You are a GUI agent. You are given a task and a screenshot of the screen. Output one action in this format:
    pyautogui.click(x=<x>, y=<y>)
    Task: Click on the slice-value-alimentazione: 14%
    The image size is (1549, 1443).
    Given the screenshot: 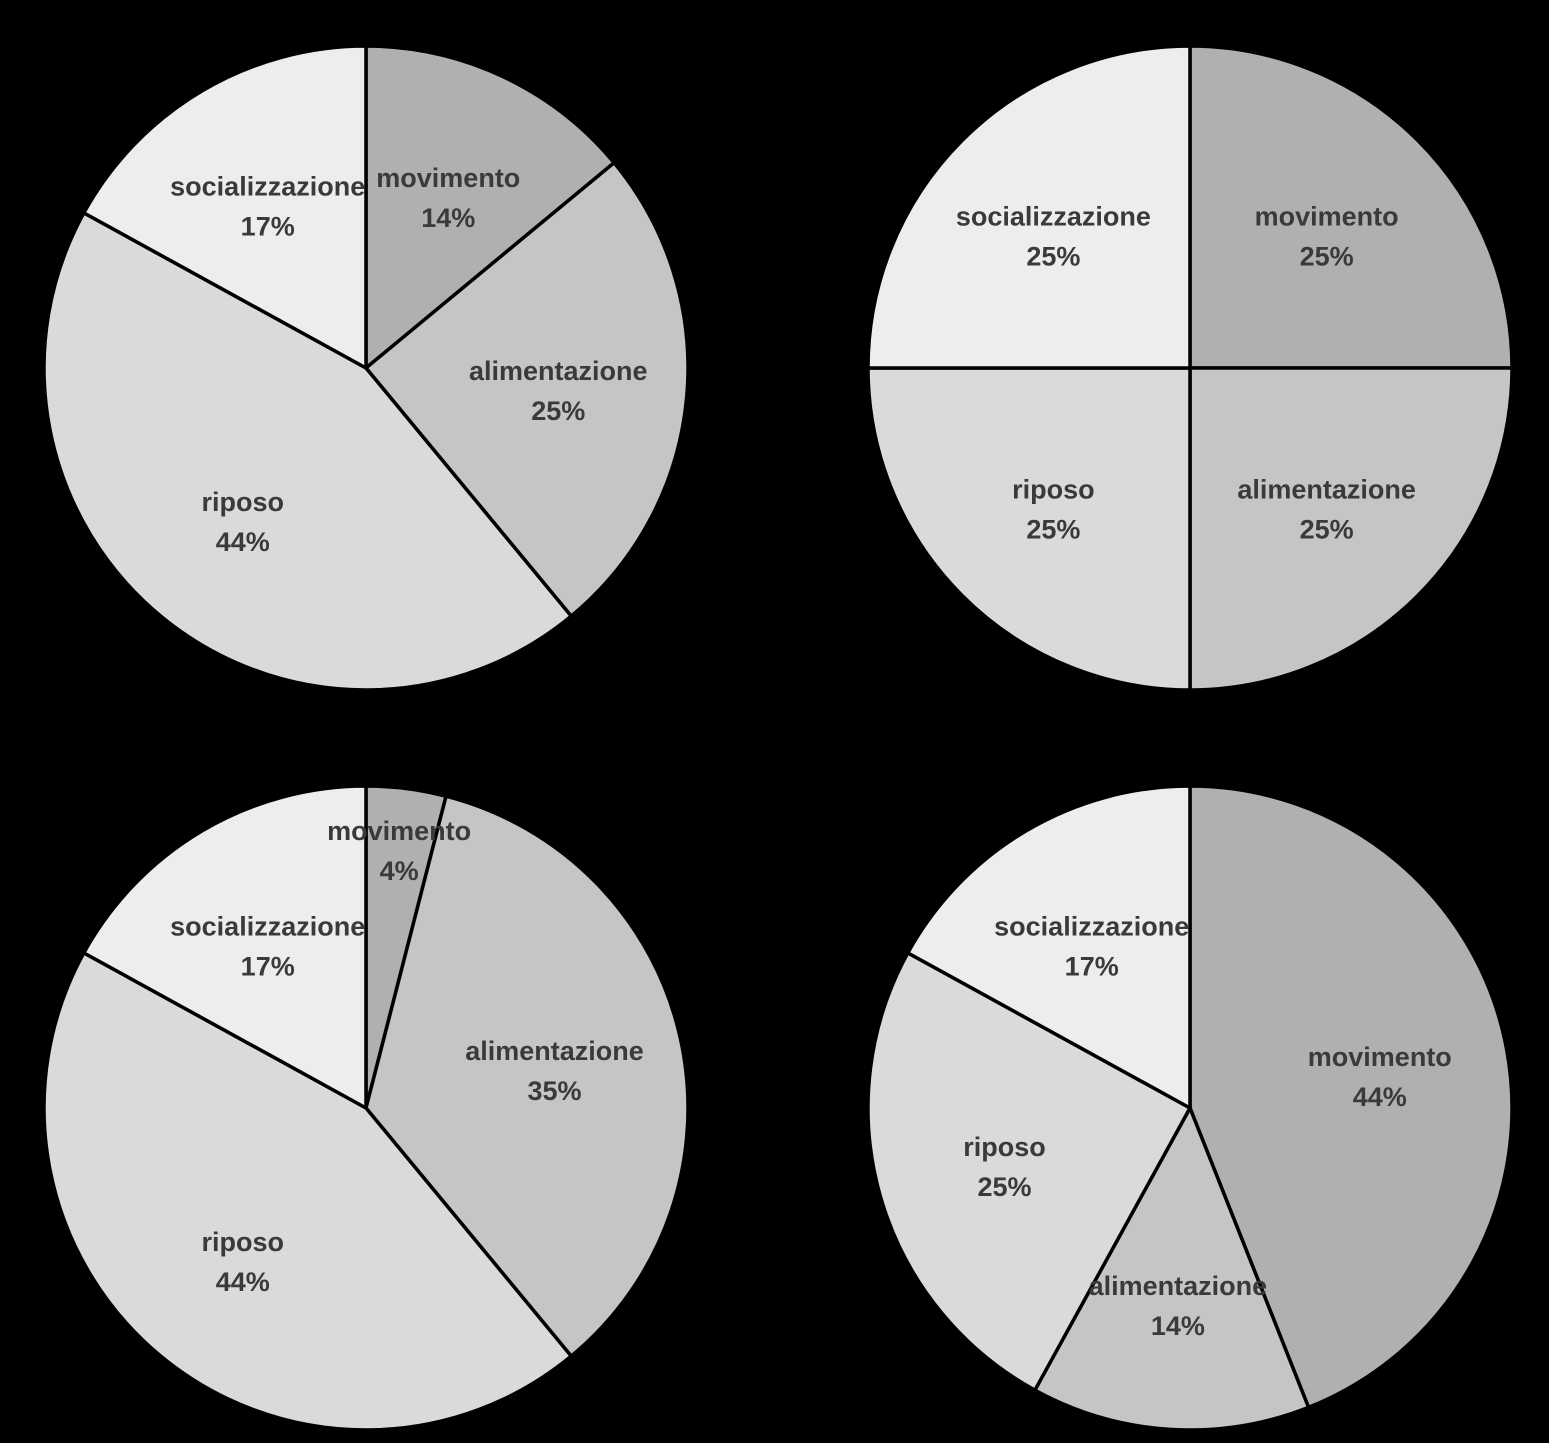 What is the action you would take?
    pyautogui.click(x=1178, y=1326)
    